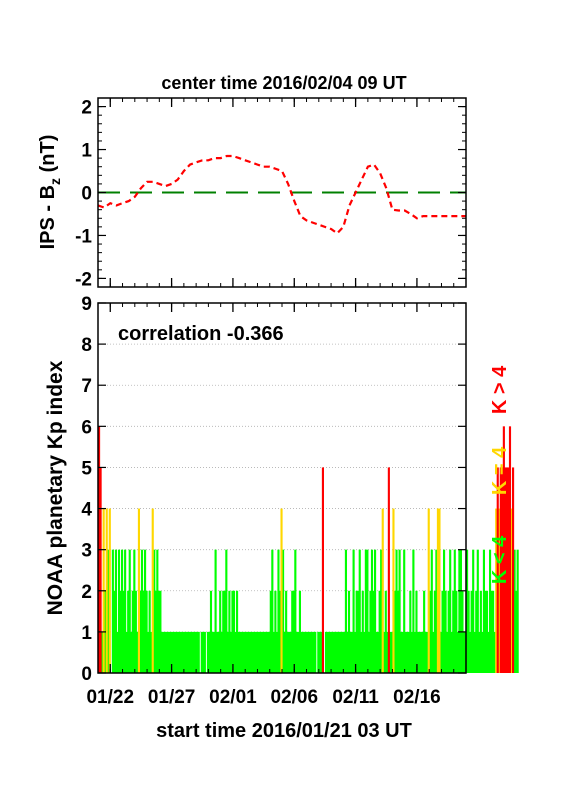 The height and width of the screenshot is (793, 566). I want to click on top-y-tick-label: -2, so click(83, 279).